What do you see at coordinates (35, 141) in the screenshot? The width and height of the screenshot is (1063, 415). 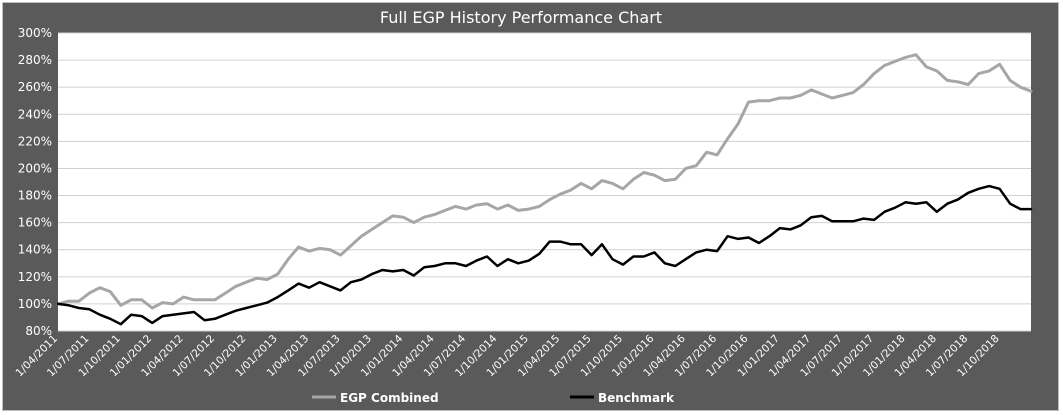 I see `y-tick-label: 220%` at bounding box center [35, 141].